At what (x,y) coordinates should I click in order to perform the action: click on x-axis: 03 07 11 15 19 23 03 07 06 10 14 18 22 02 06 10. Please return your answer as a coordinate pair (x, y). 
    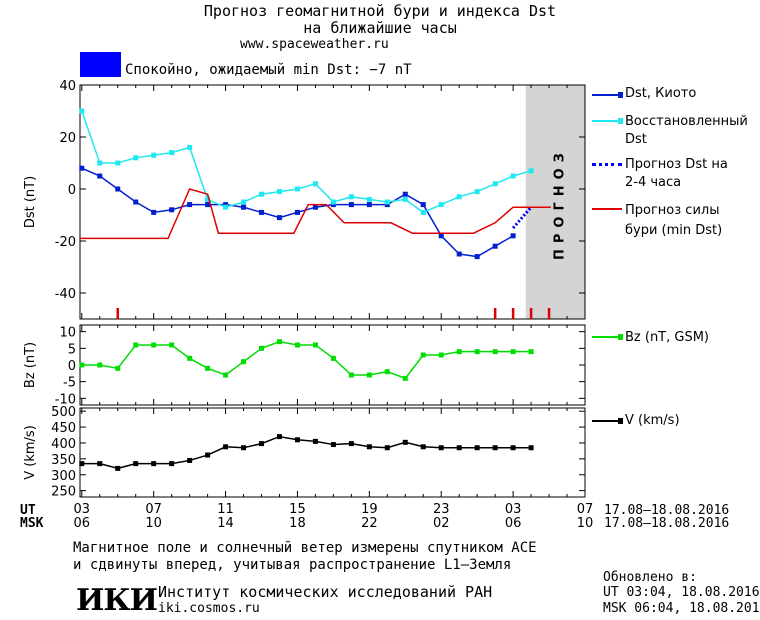
    Looking at the image, I should click on (334, 516).